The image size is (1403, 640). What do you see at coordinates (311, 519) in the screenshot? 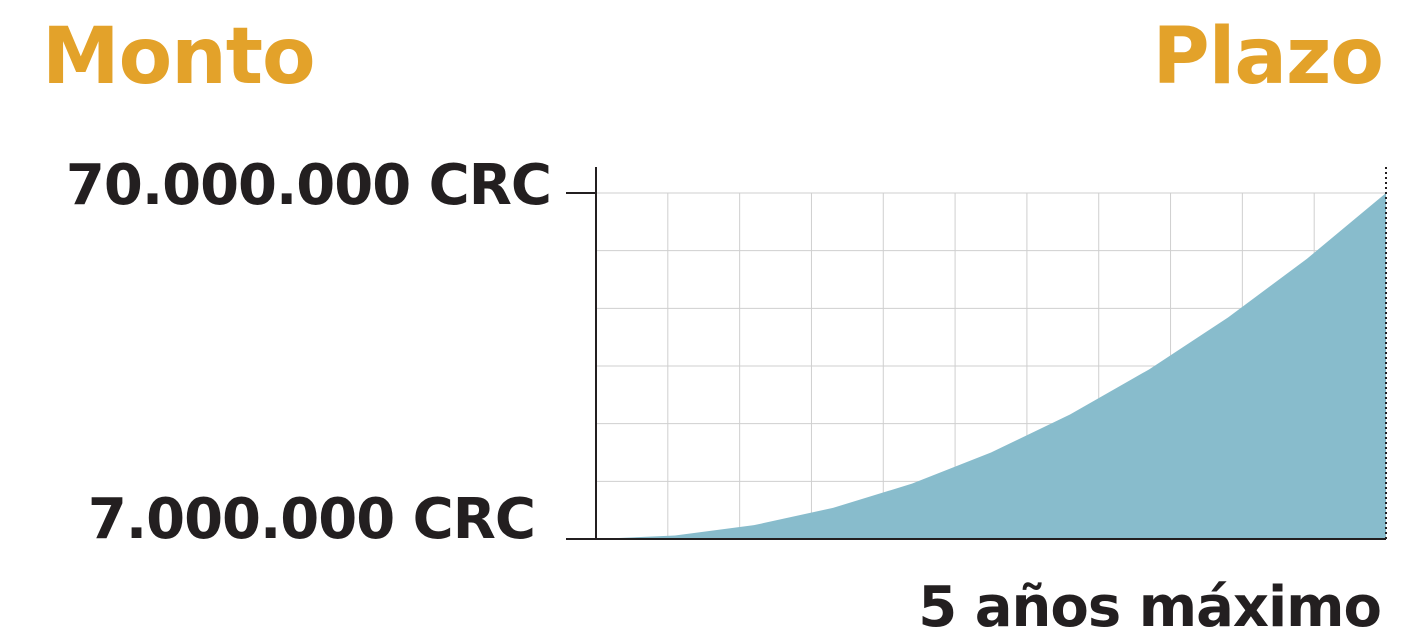
I see `y-tick-label-min: 7.000.000 CRC` at bounding box center [311, 519].